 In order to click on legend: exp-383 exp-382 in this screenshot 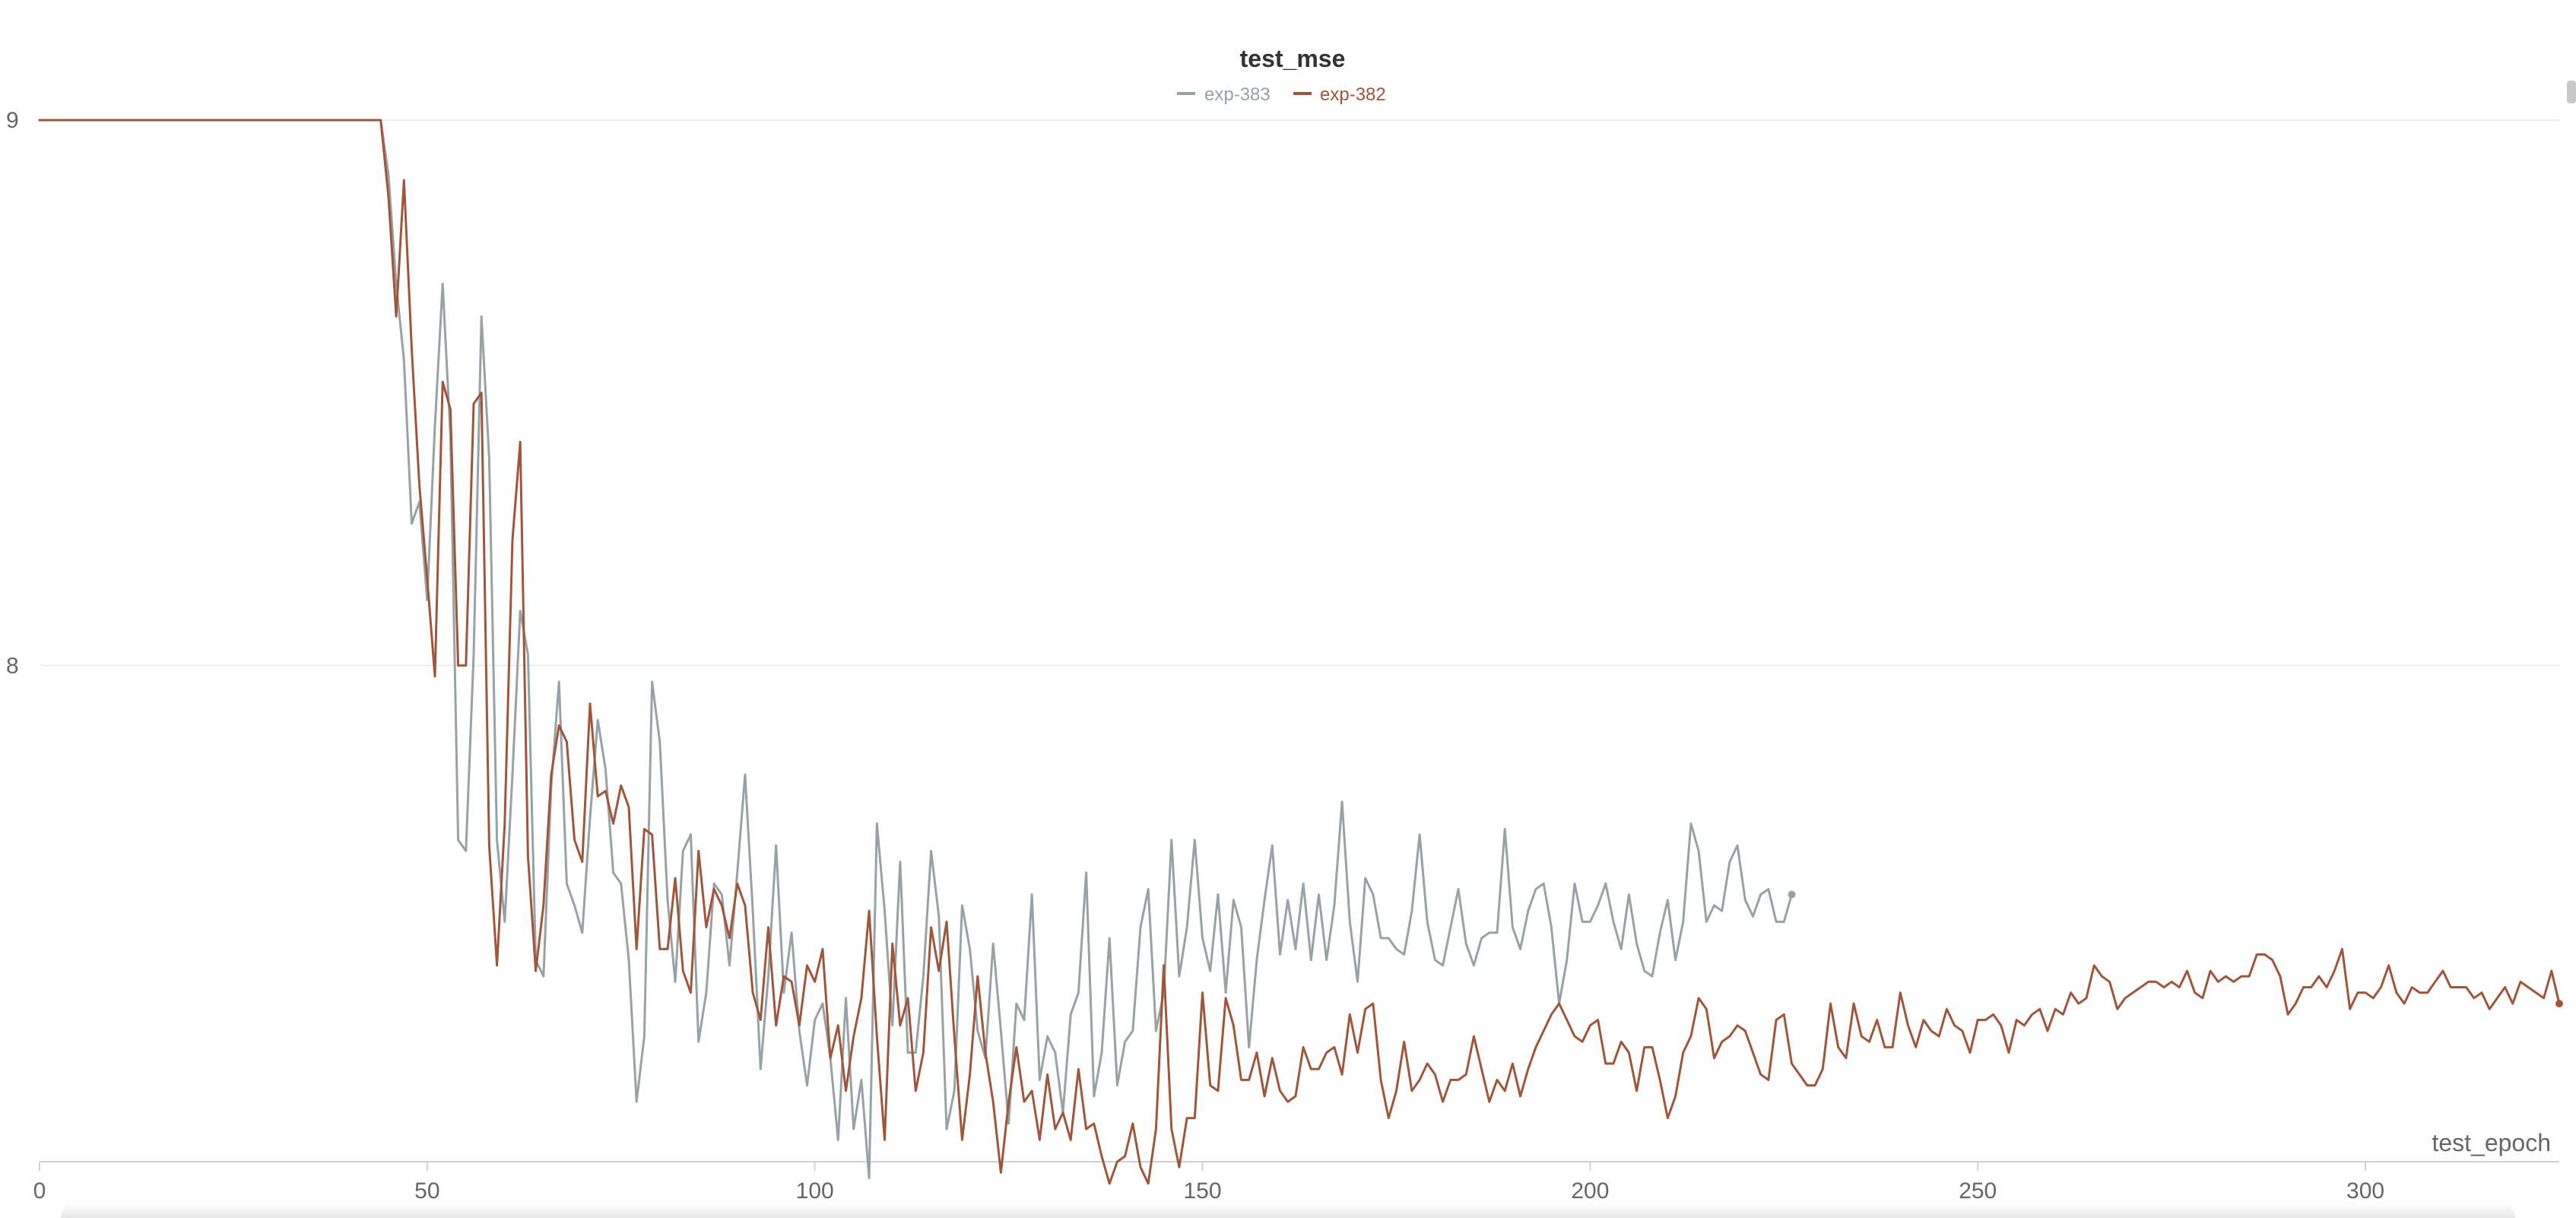, I will do `click(1281, 94)`.